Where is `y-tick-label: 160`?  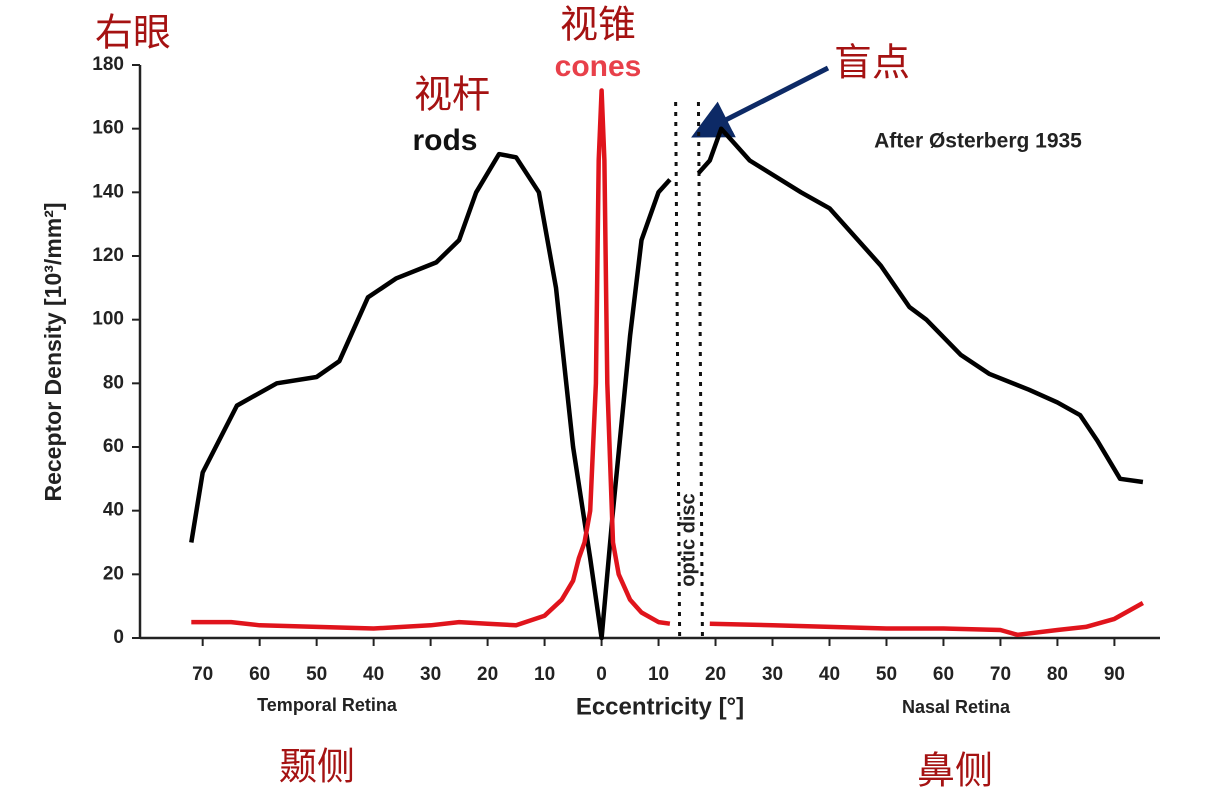 y-tick-label: 160 is located at coordinates (108, 128).